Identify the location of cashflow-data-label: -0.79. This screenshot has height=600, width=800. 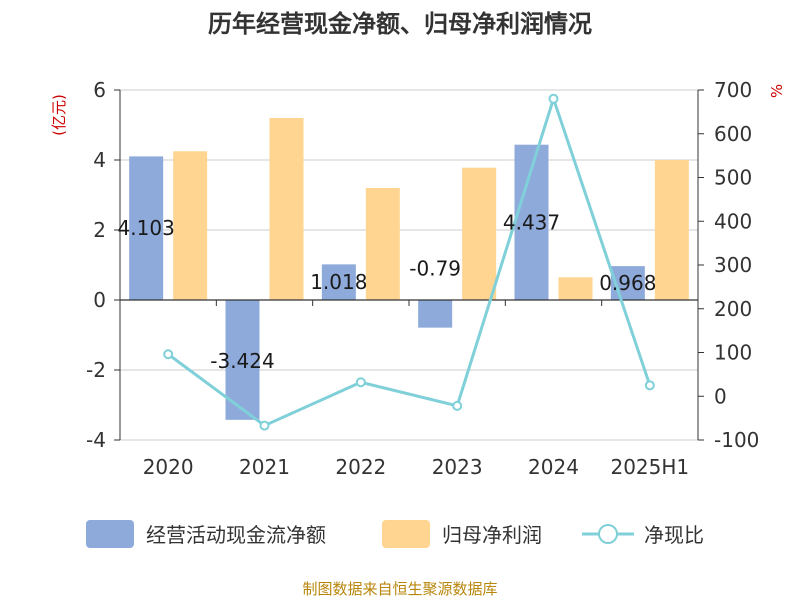
(435, 269).